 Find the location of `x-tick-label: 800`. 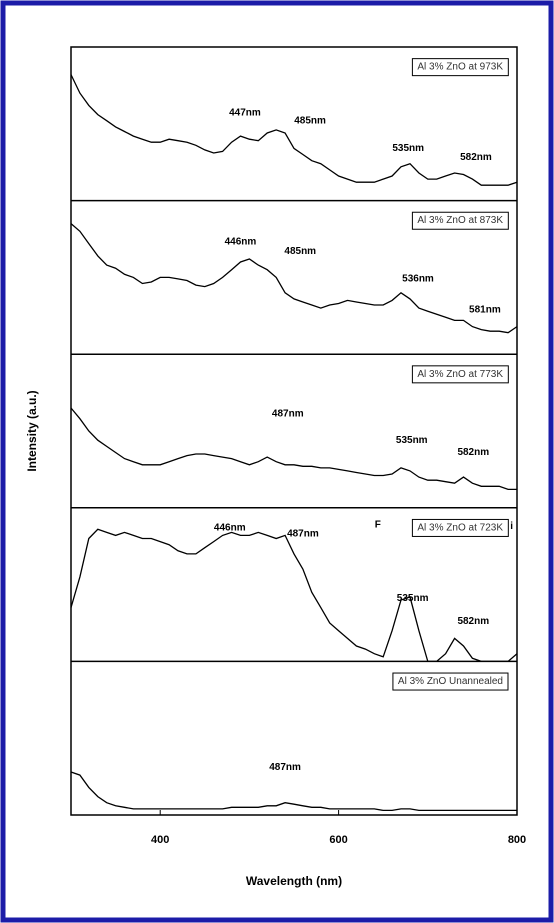

x-tick-label: 800 is located at coordinates (517, 840).